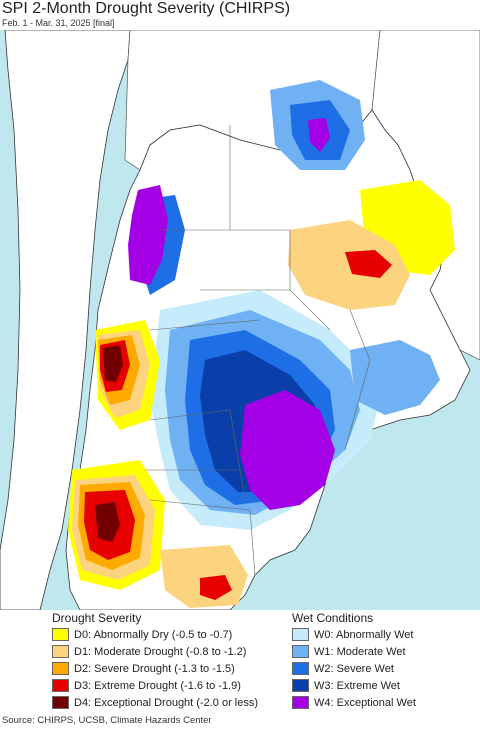 This screenshot has width=480, height=730. I want to click on w4-area-center, so click(287, 450).